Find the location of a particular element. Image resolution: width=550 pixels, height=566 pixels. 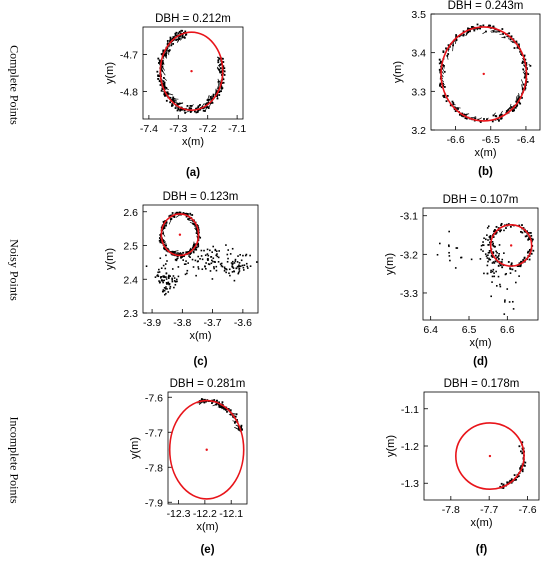

y-tick-label: -4.7 is located at coordinates (129, 56).